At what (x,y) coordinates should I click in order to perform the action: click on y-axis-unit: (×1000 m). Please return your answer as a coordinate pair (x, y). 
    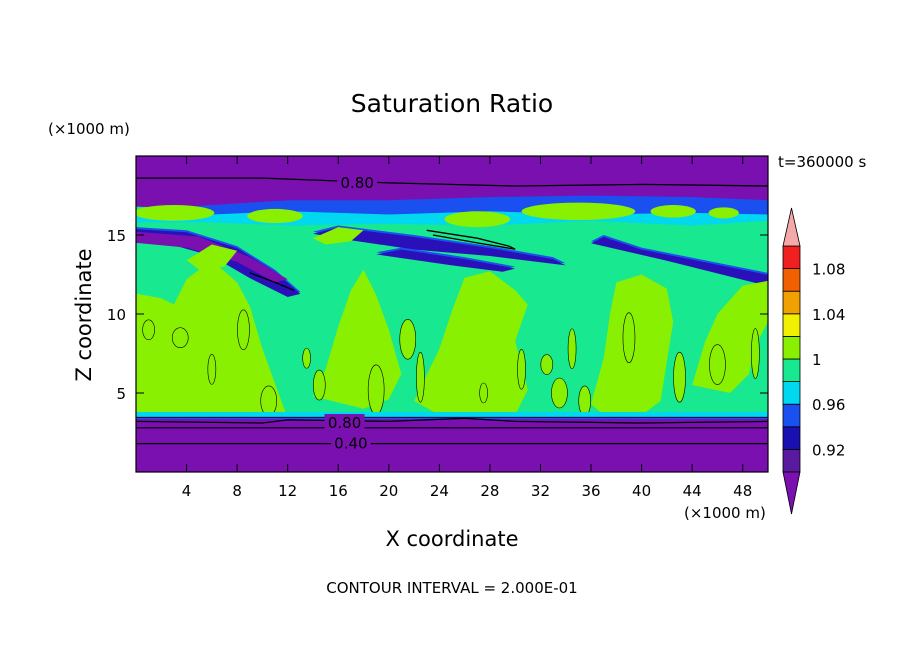
    Looking at the image, I should click on (89, 129).